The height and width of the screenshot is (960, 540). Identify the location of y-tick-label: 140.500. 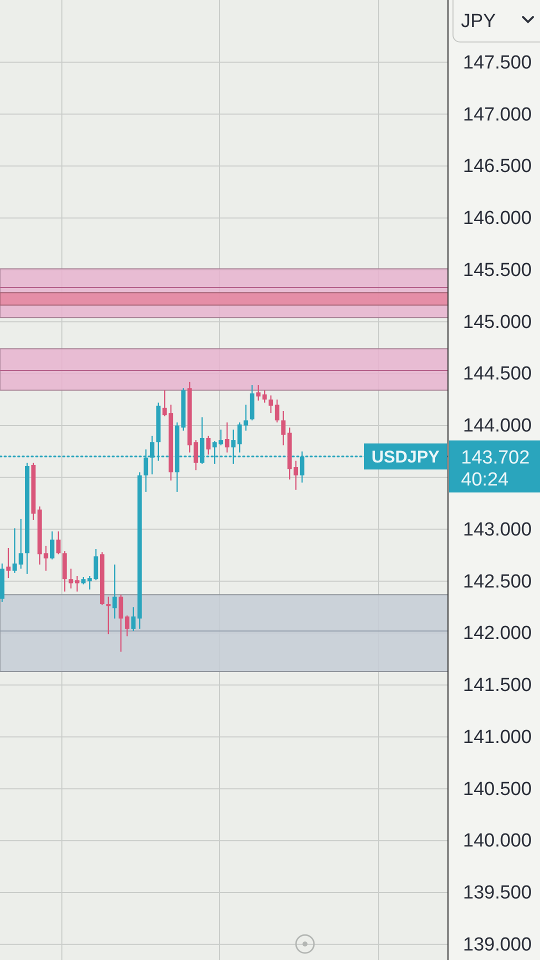
(497, 789).